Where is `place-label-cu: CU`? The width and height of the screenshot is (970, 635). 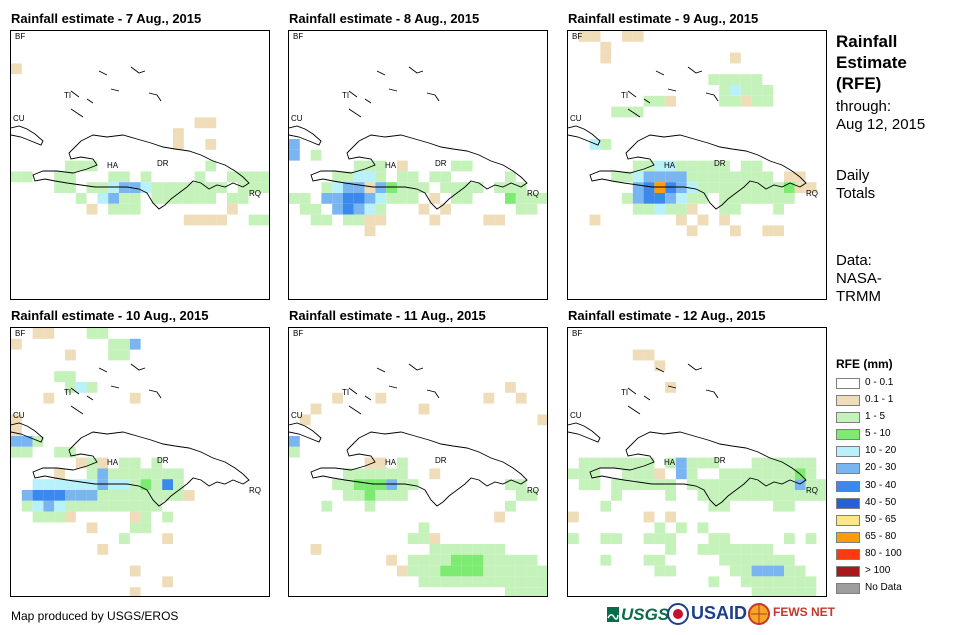
place-label-cu: CU is located at coordinates (576, 118).